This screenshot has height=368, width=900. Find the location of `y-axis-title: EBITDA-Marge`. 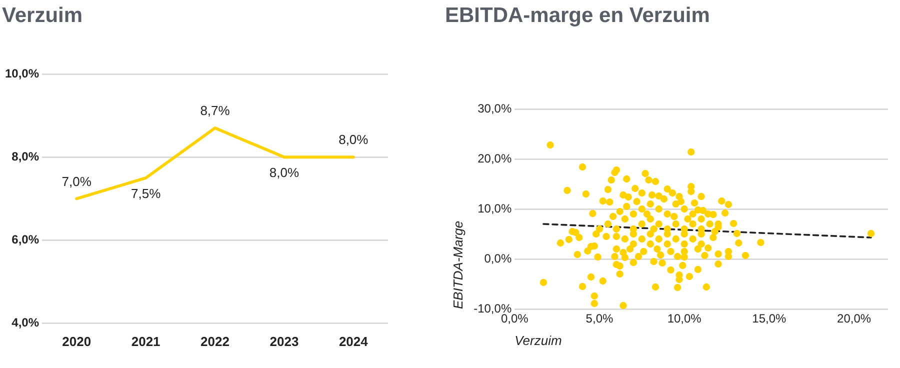

y-axis-title: EBITDA-Marge is located at coordinates (458, 264).